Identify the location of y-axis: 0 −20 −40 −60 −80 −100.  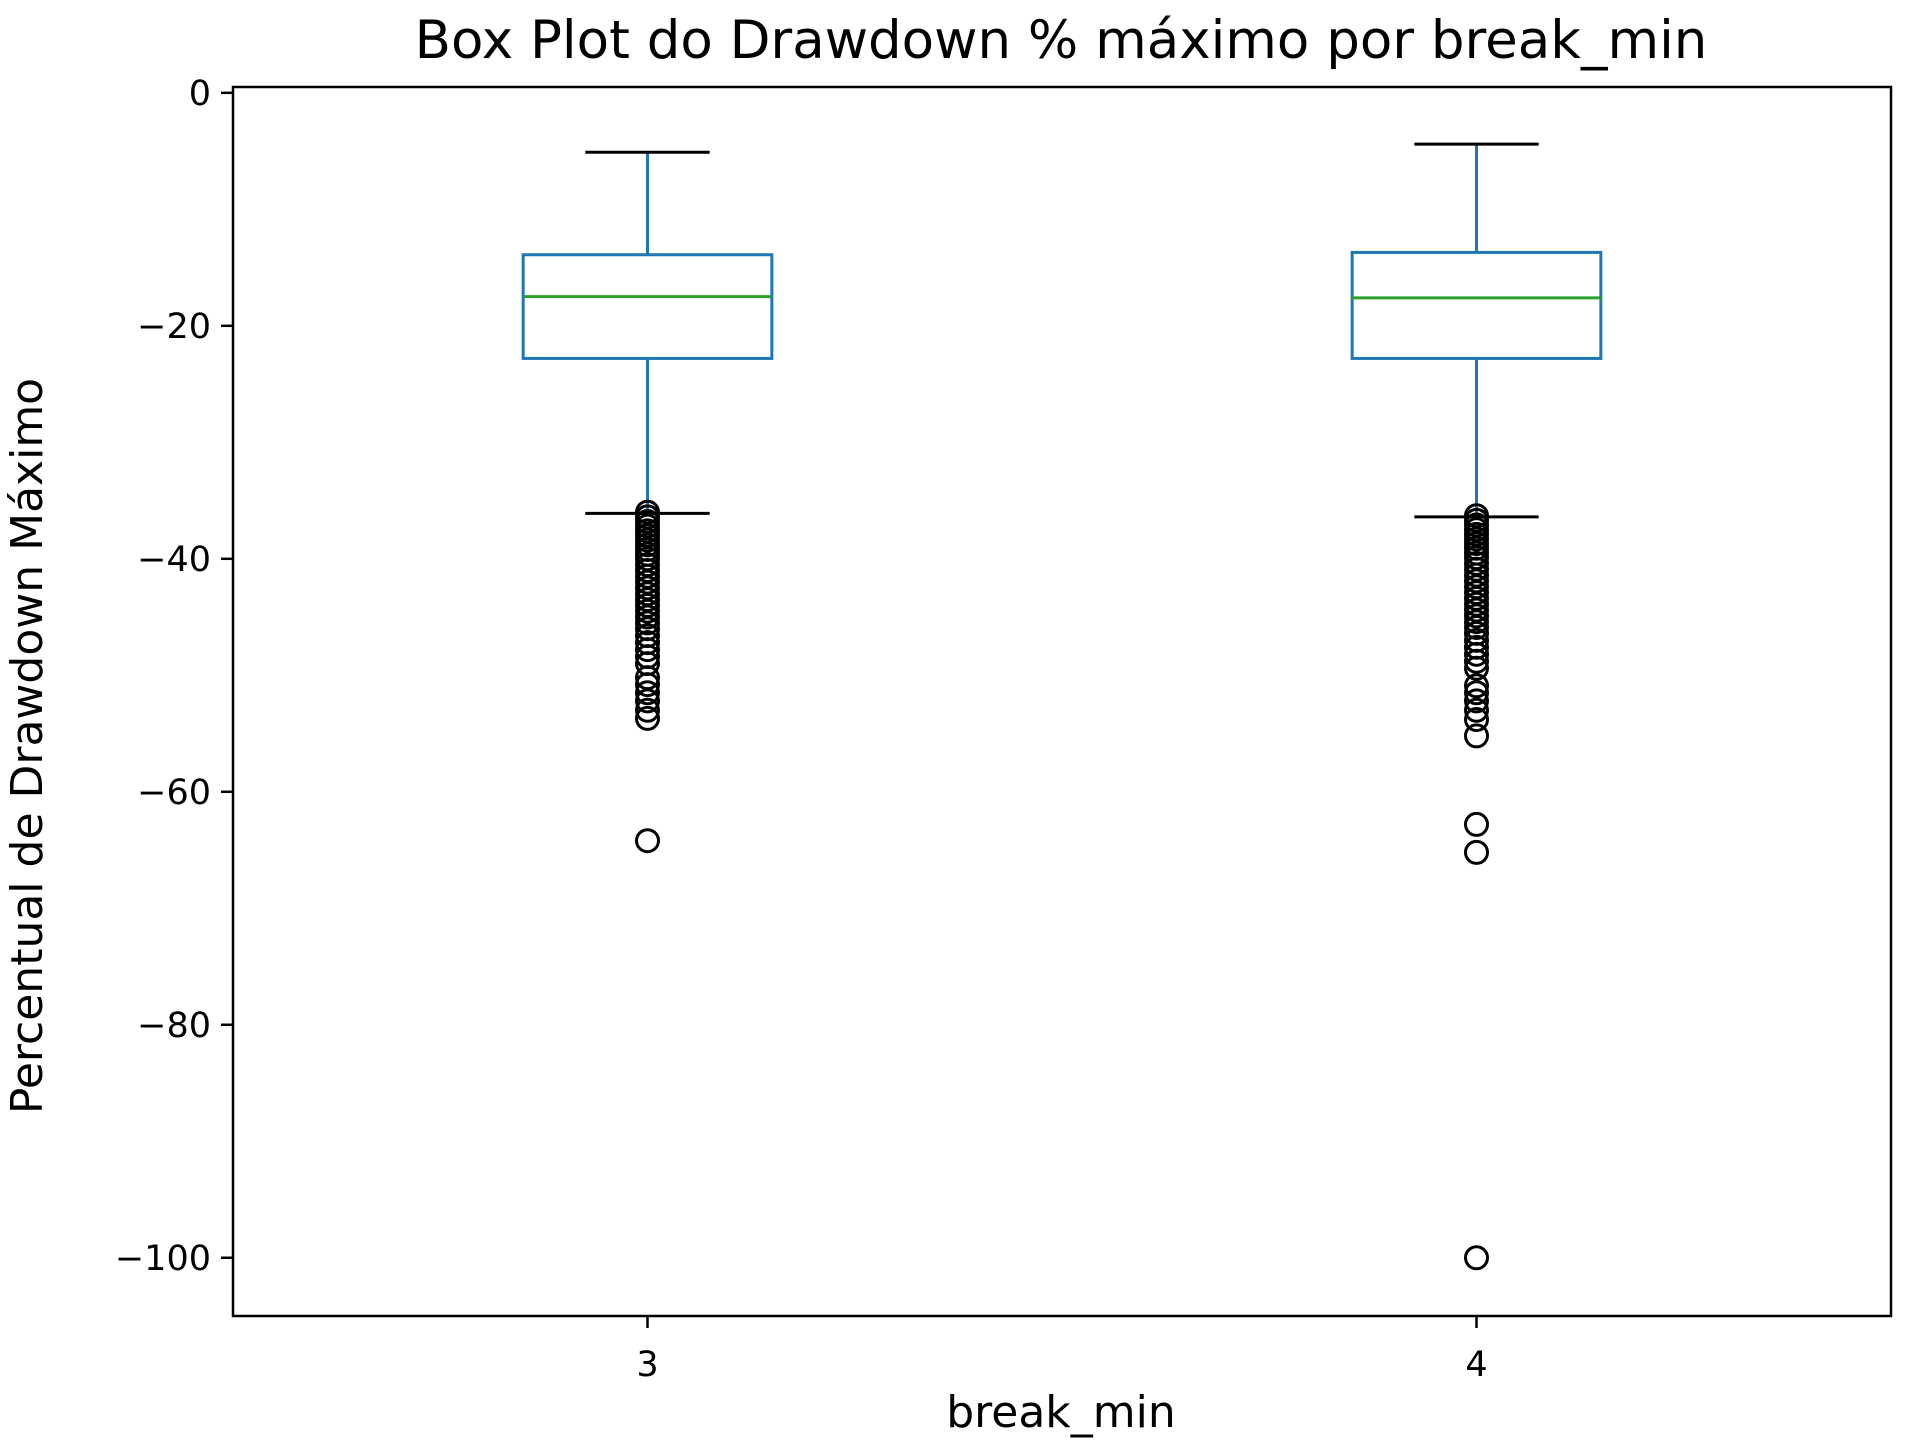
(174, 676).